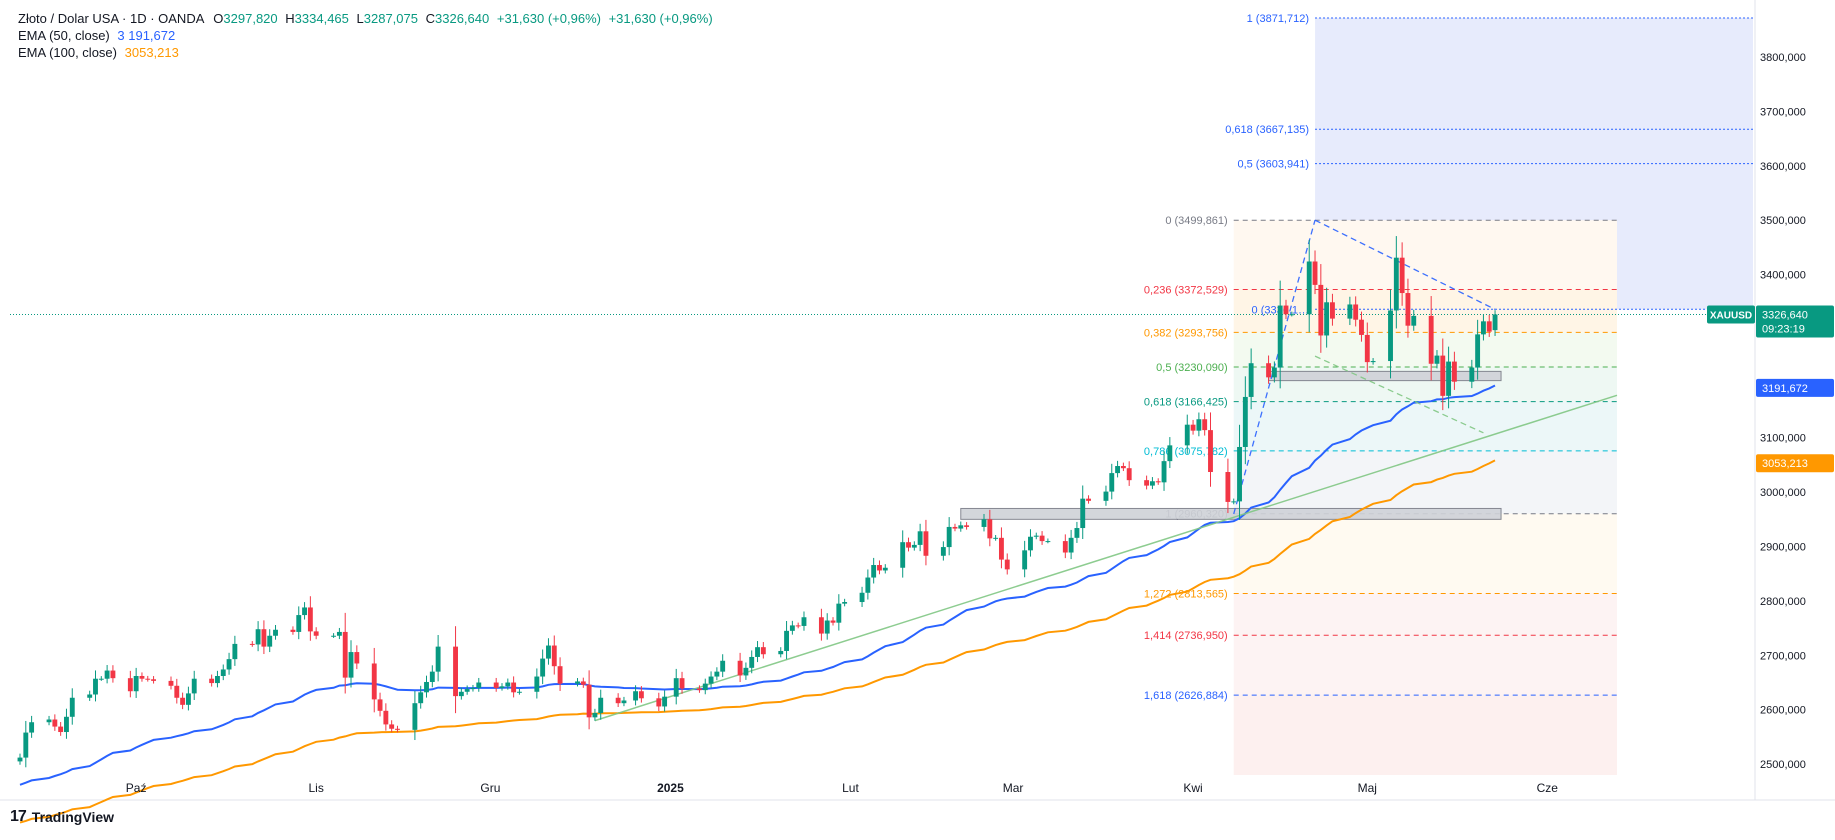 The height and width of the screenshot is (840, 1835). I want to click on ema50-row: EMA (50, close) 3 191,672, so click(365, 35).